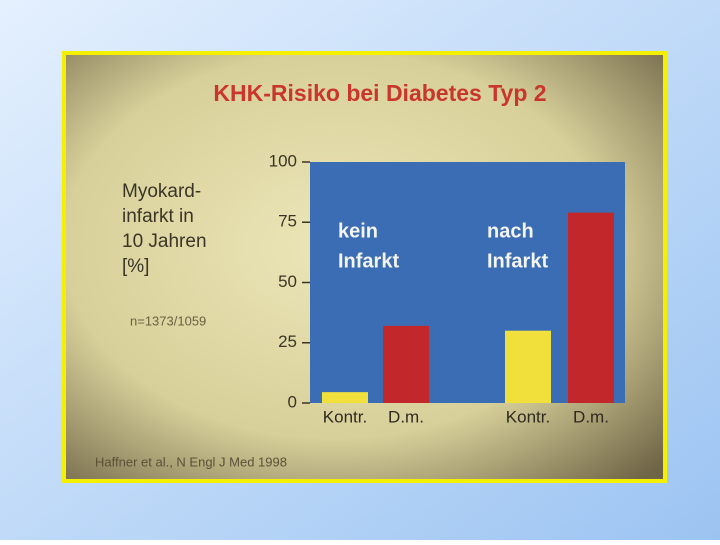 This screenshot has width=720, height=545. Describe the element at coordinates (292, 401) in the screenshot. I see `y-tick-label: 0` at that location.